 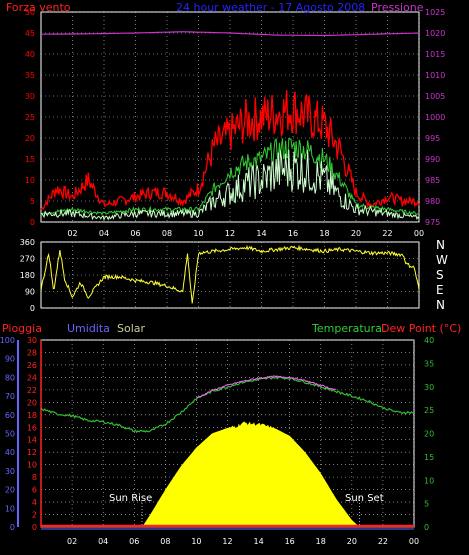 I want to click on rain-tick-label: 16, so click(x=32, y=427).